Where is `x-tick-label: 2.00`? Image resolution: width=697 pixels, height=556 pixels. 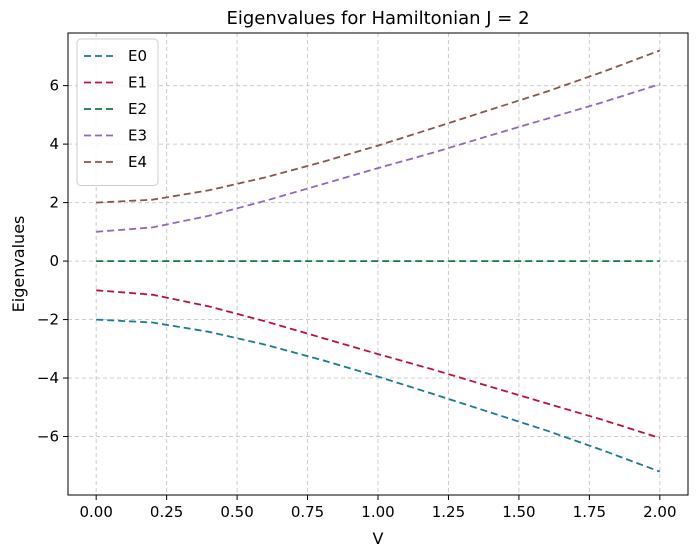 x-tick-label: 2.00 is located at coordinates (659, 512).